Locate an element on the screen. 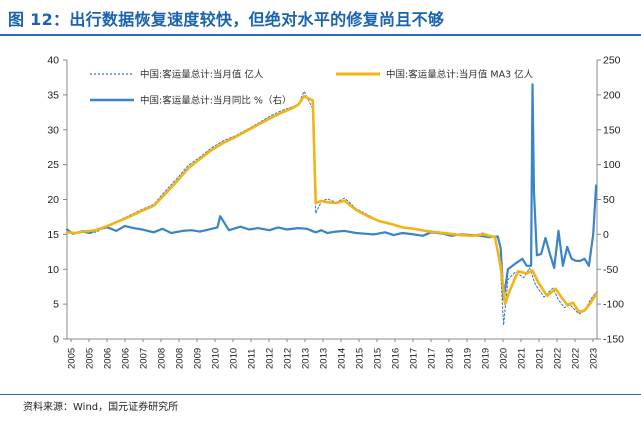 The image size is (641, 423). figure-title: 图 12：出行数据恢复速度较快，但绝对水平的修复尚且不够 is located at coordinates (226, 19).